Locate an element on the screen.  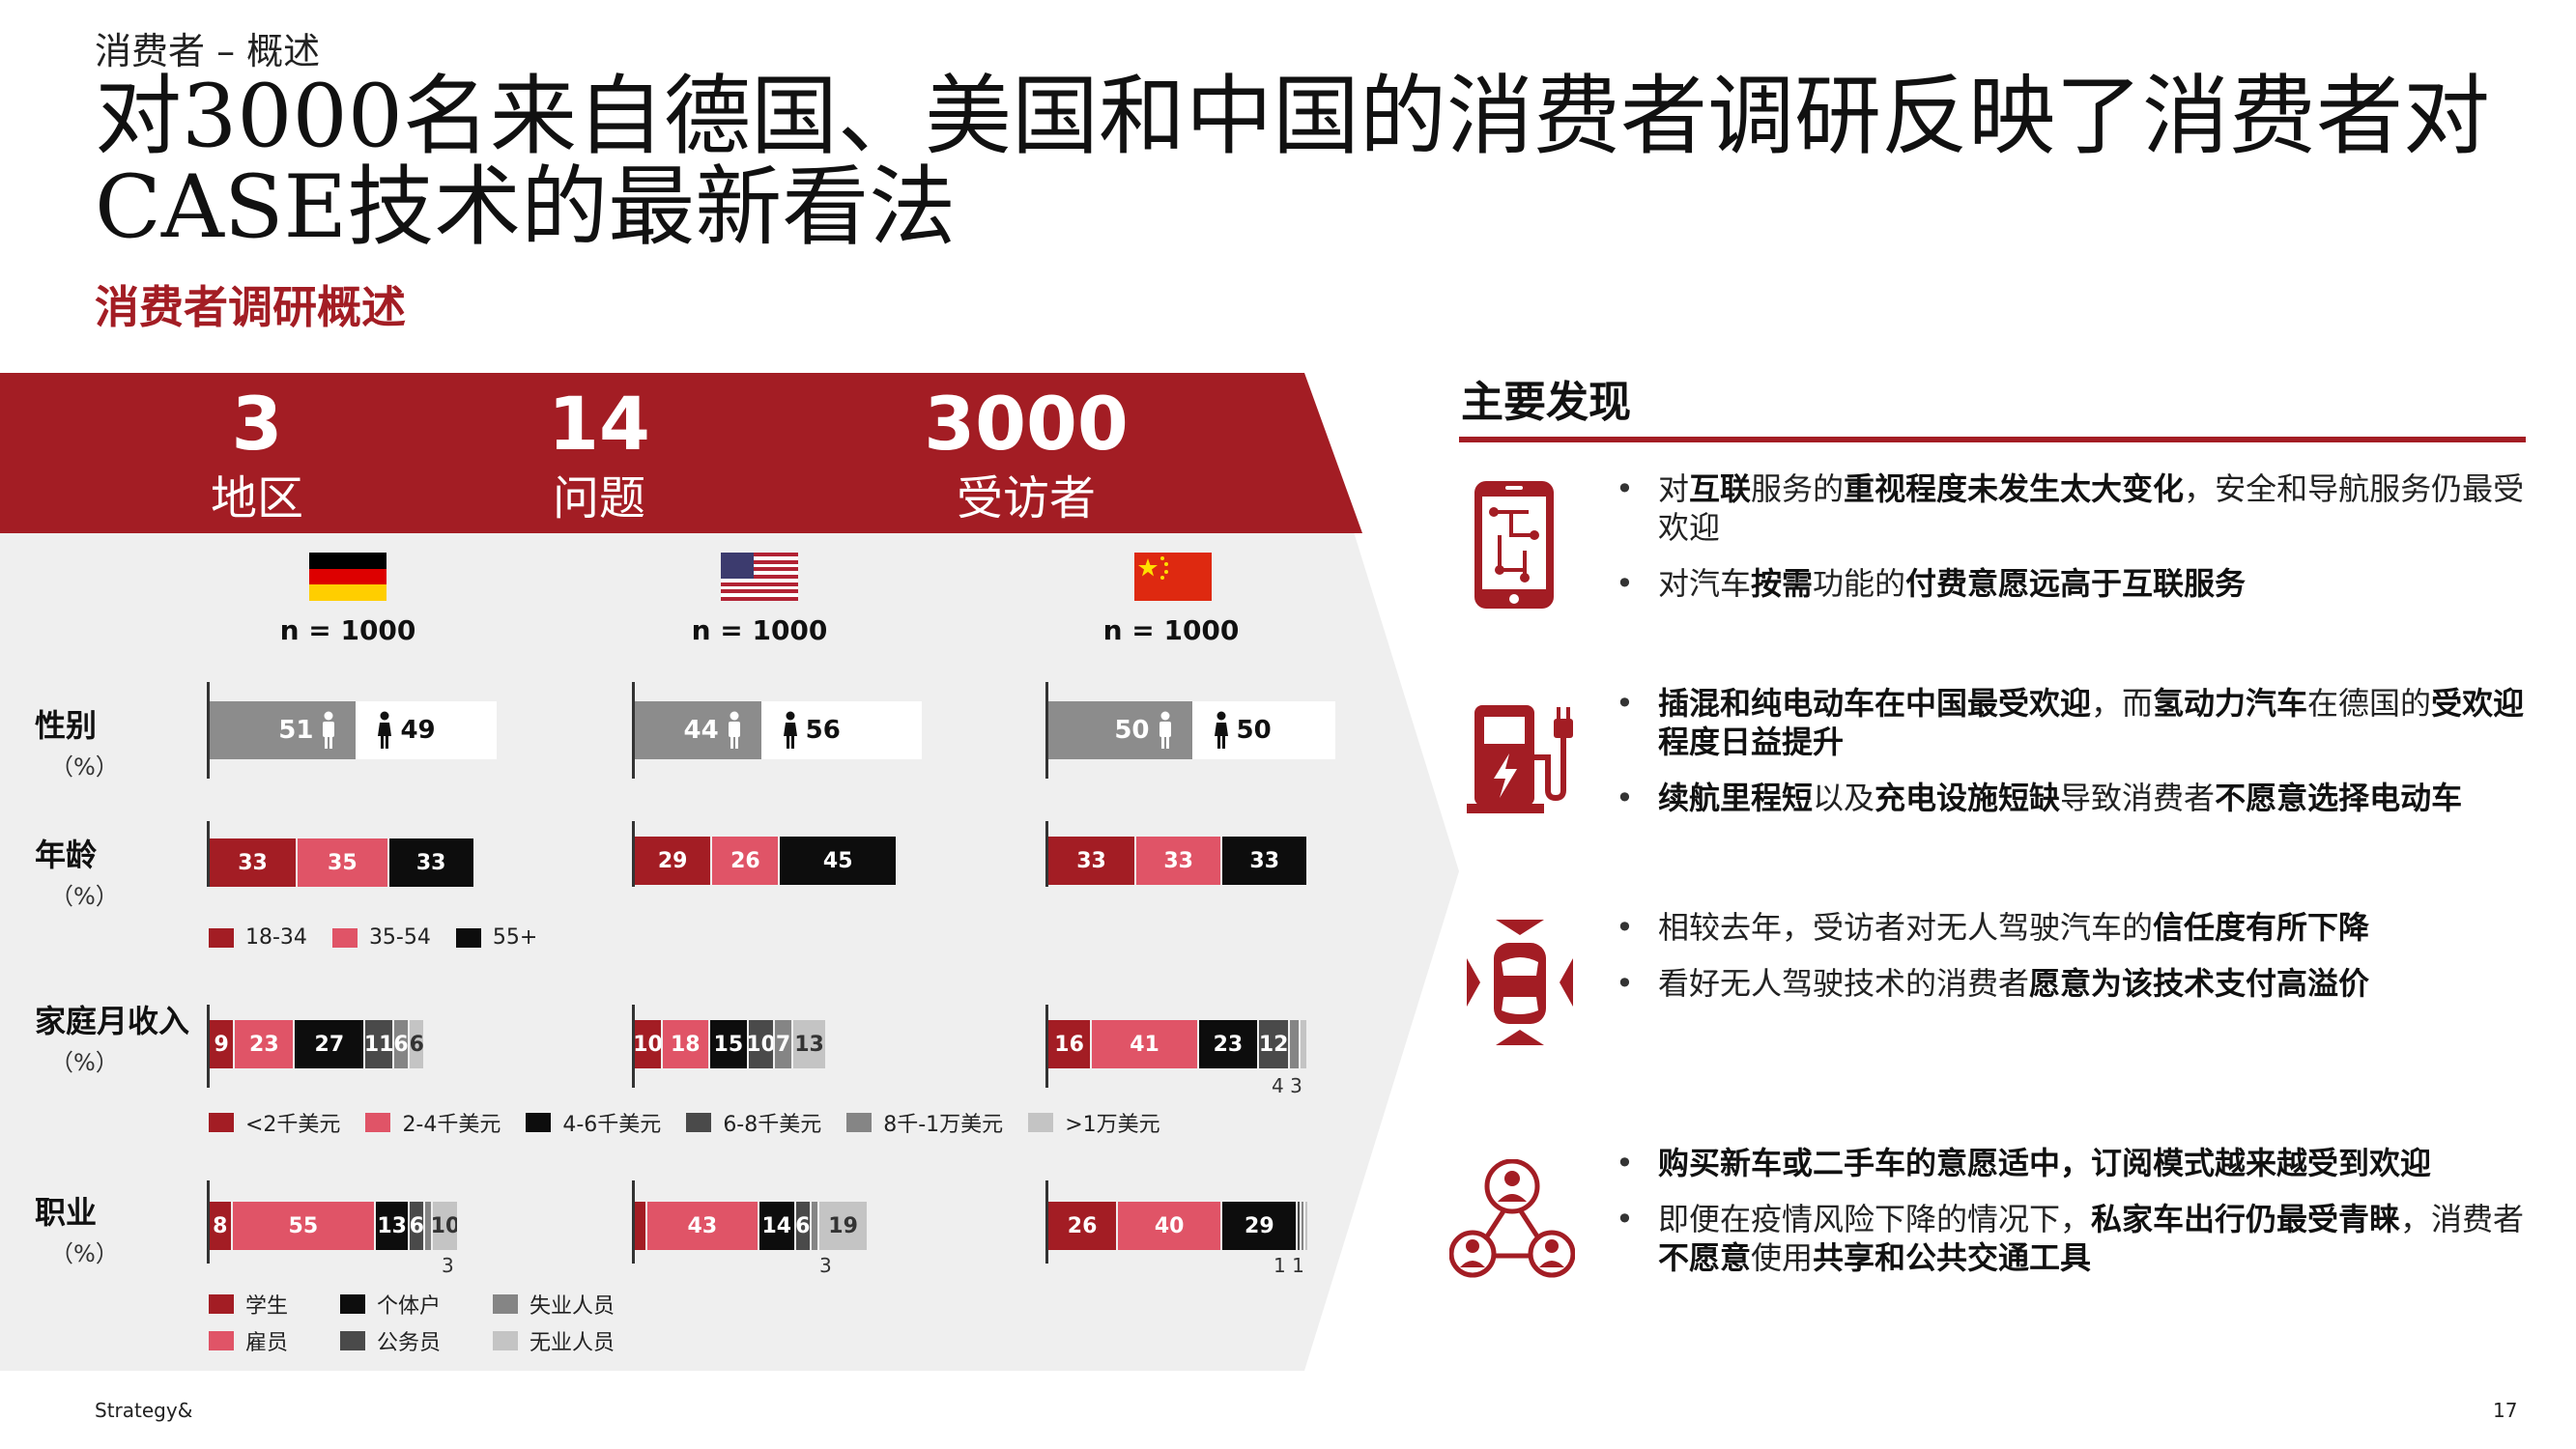
income-bar-china: 16 41 23 12 is located at coordinates (1178, 1044).